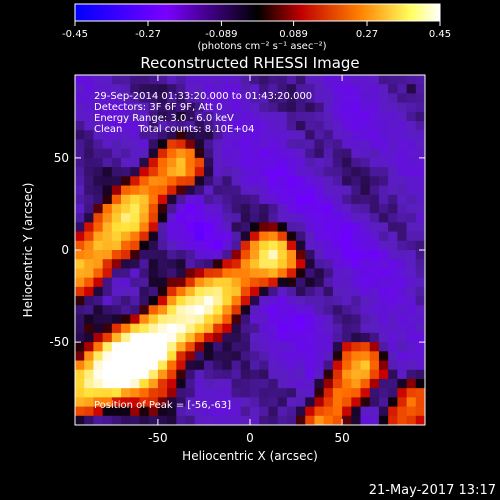 Image resolution: width=500 pixels, height=500 pixels. What do you see at coordinates (249, 63) in the screenshot?
I see `chart-title: Reconstructed RHESSI Image` at bounding box center [249, 63].